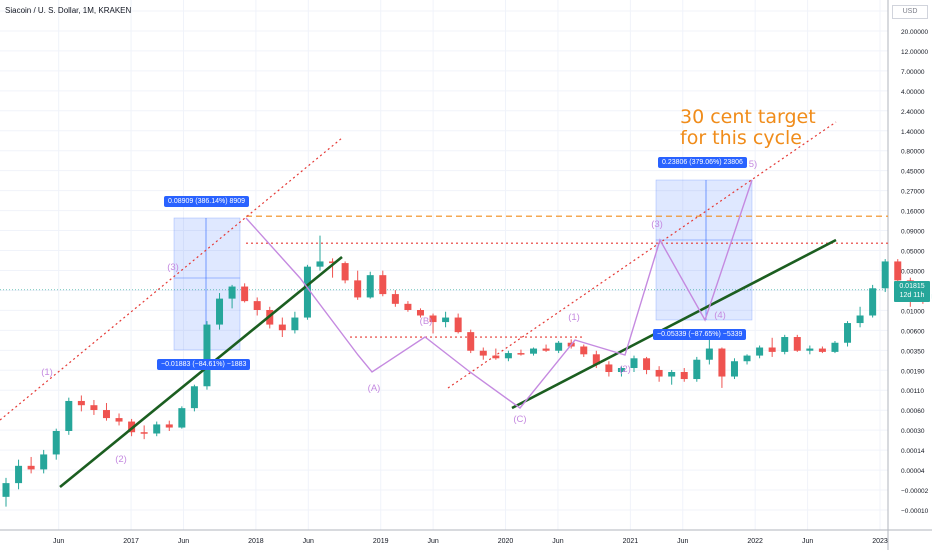  I want to click on y-tick-label: 0.00060, so click(913, 411).